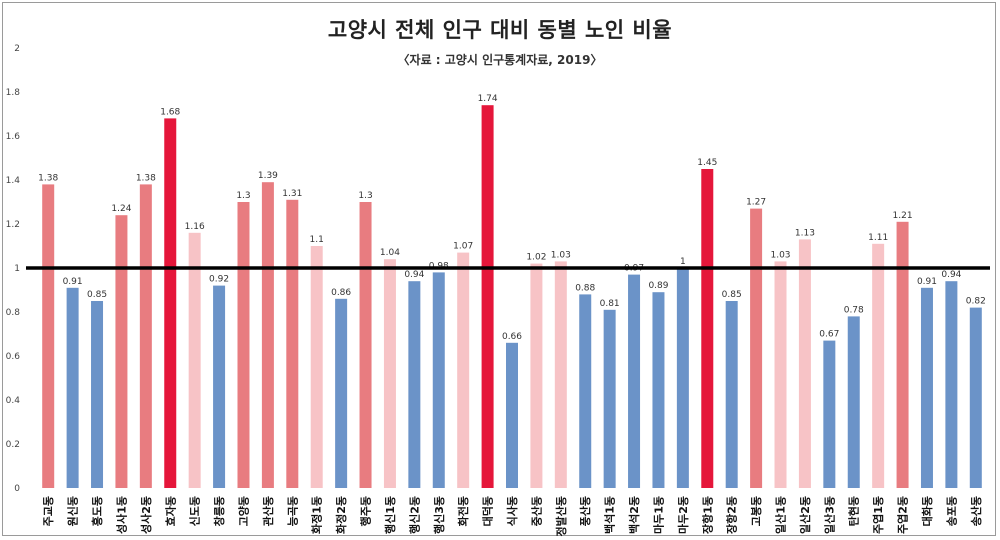 This screenshot has height=540, width=1000. Describe the element at coordinates (805, 233) in the screenshot. I see `value-label: 1.13` at that location.